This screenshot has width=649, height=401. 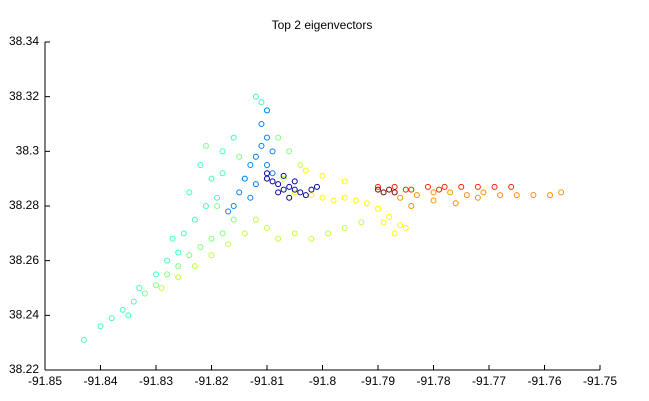 I want to click on x-tick-label: -91.82, so click(x=211, y=381).